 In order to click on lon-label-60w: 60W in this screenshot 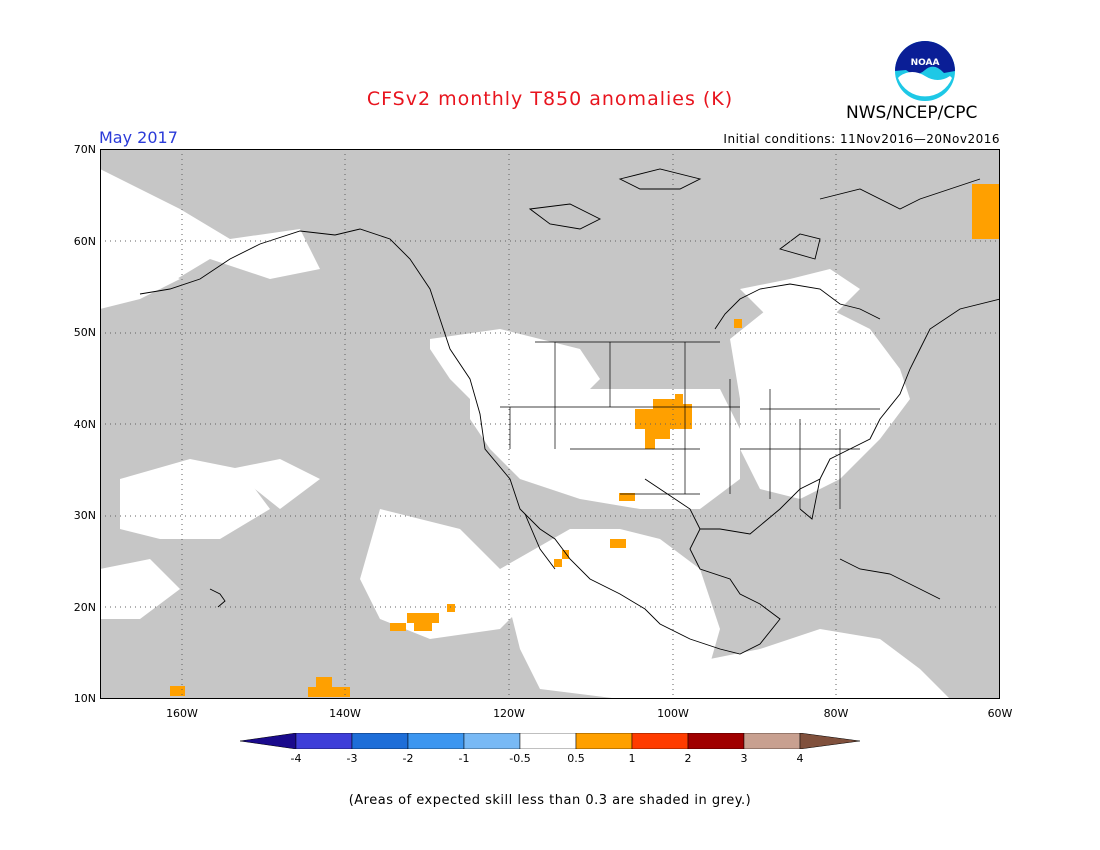, I will do `click(1000, 713)`.